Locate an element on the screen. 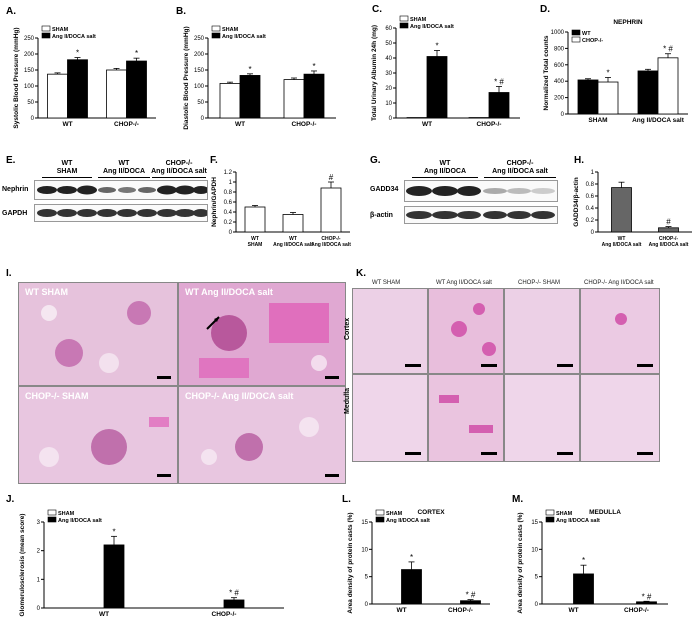 The image size is (700, 634). histo-k-col-chop-ang: CHOP-/- Ang II/DOCA salt is located at coordinates (619, 283).